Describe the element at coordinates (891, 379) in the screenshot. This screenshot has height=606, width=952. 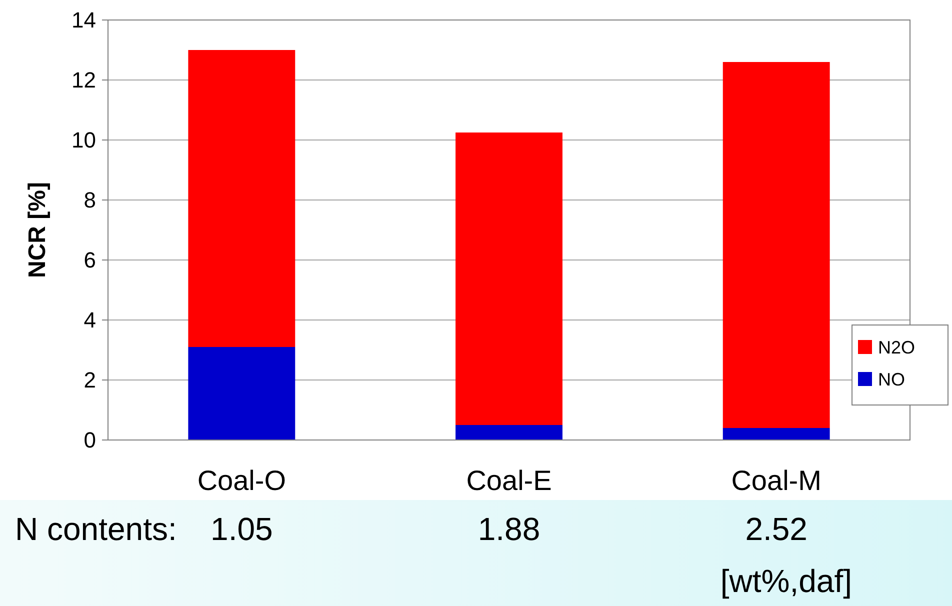
I see `legend-label: NO` at that location.